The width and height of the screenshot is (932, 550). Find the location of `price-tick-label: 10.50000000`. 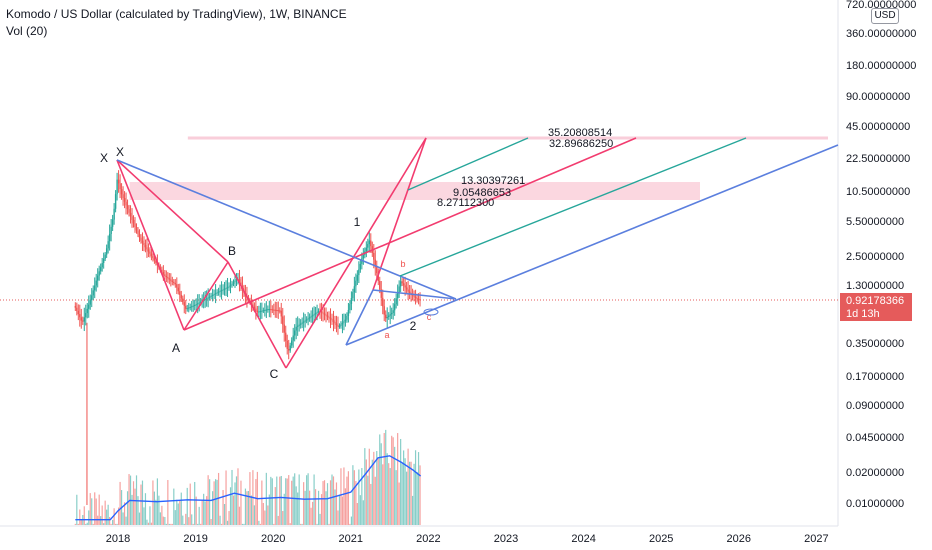

price-tick-label: 10.50000000 is located at coordinates (878, 192).